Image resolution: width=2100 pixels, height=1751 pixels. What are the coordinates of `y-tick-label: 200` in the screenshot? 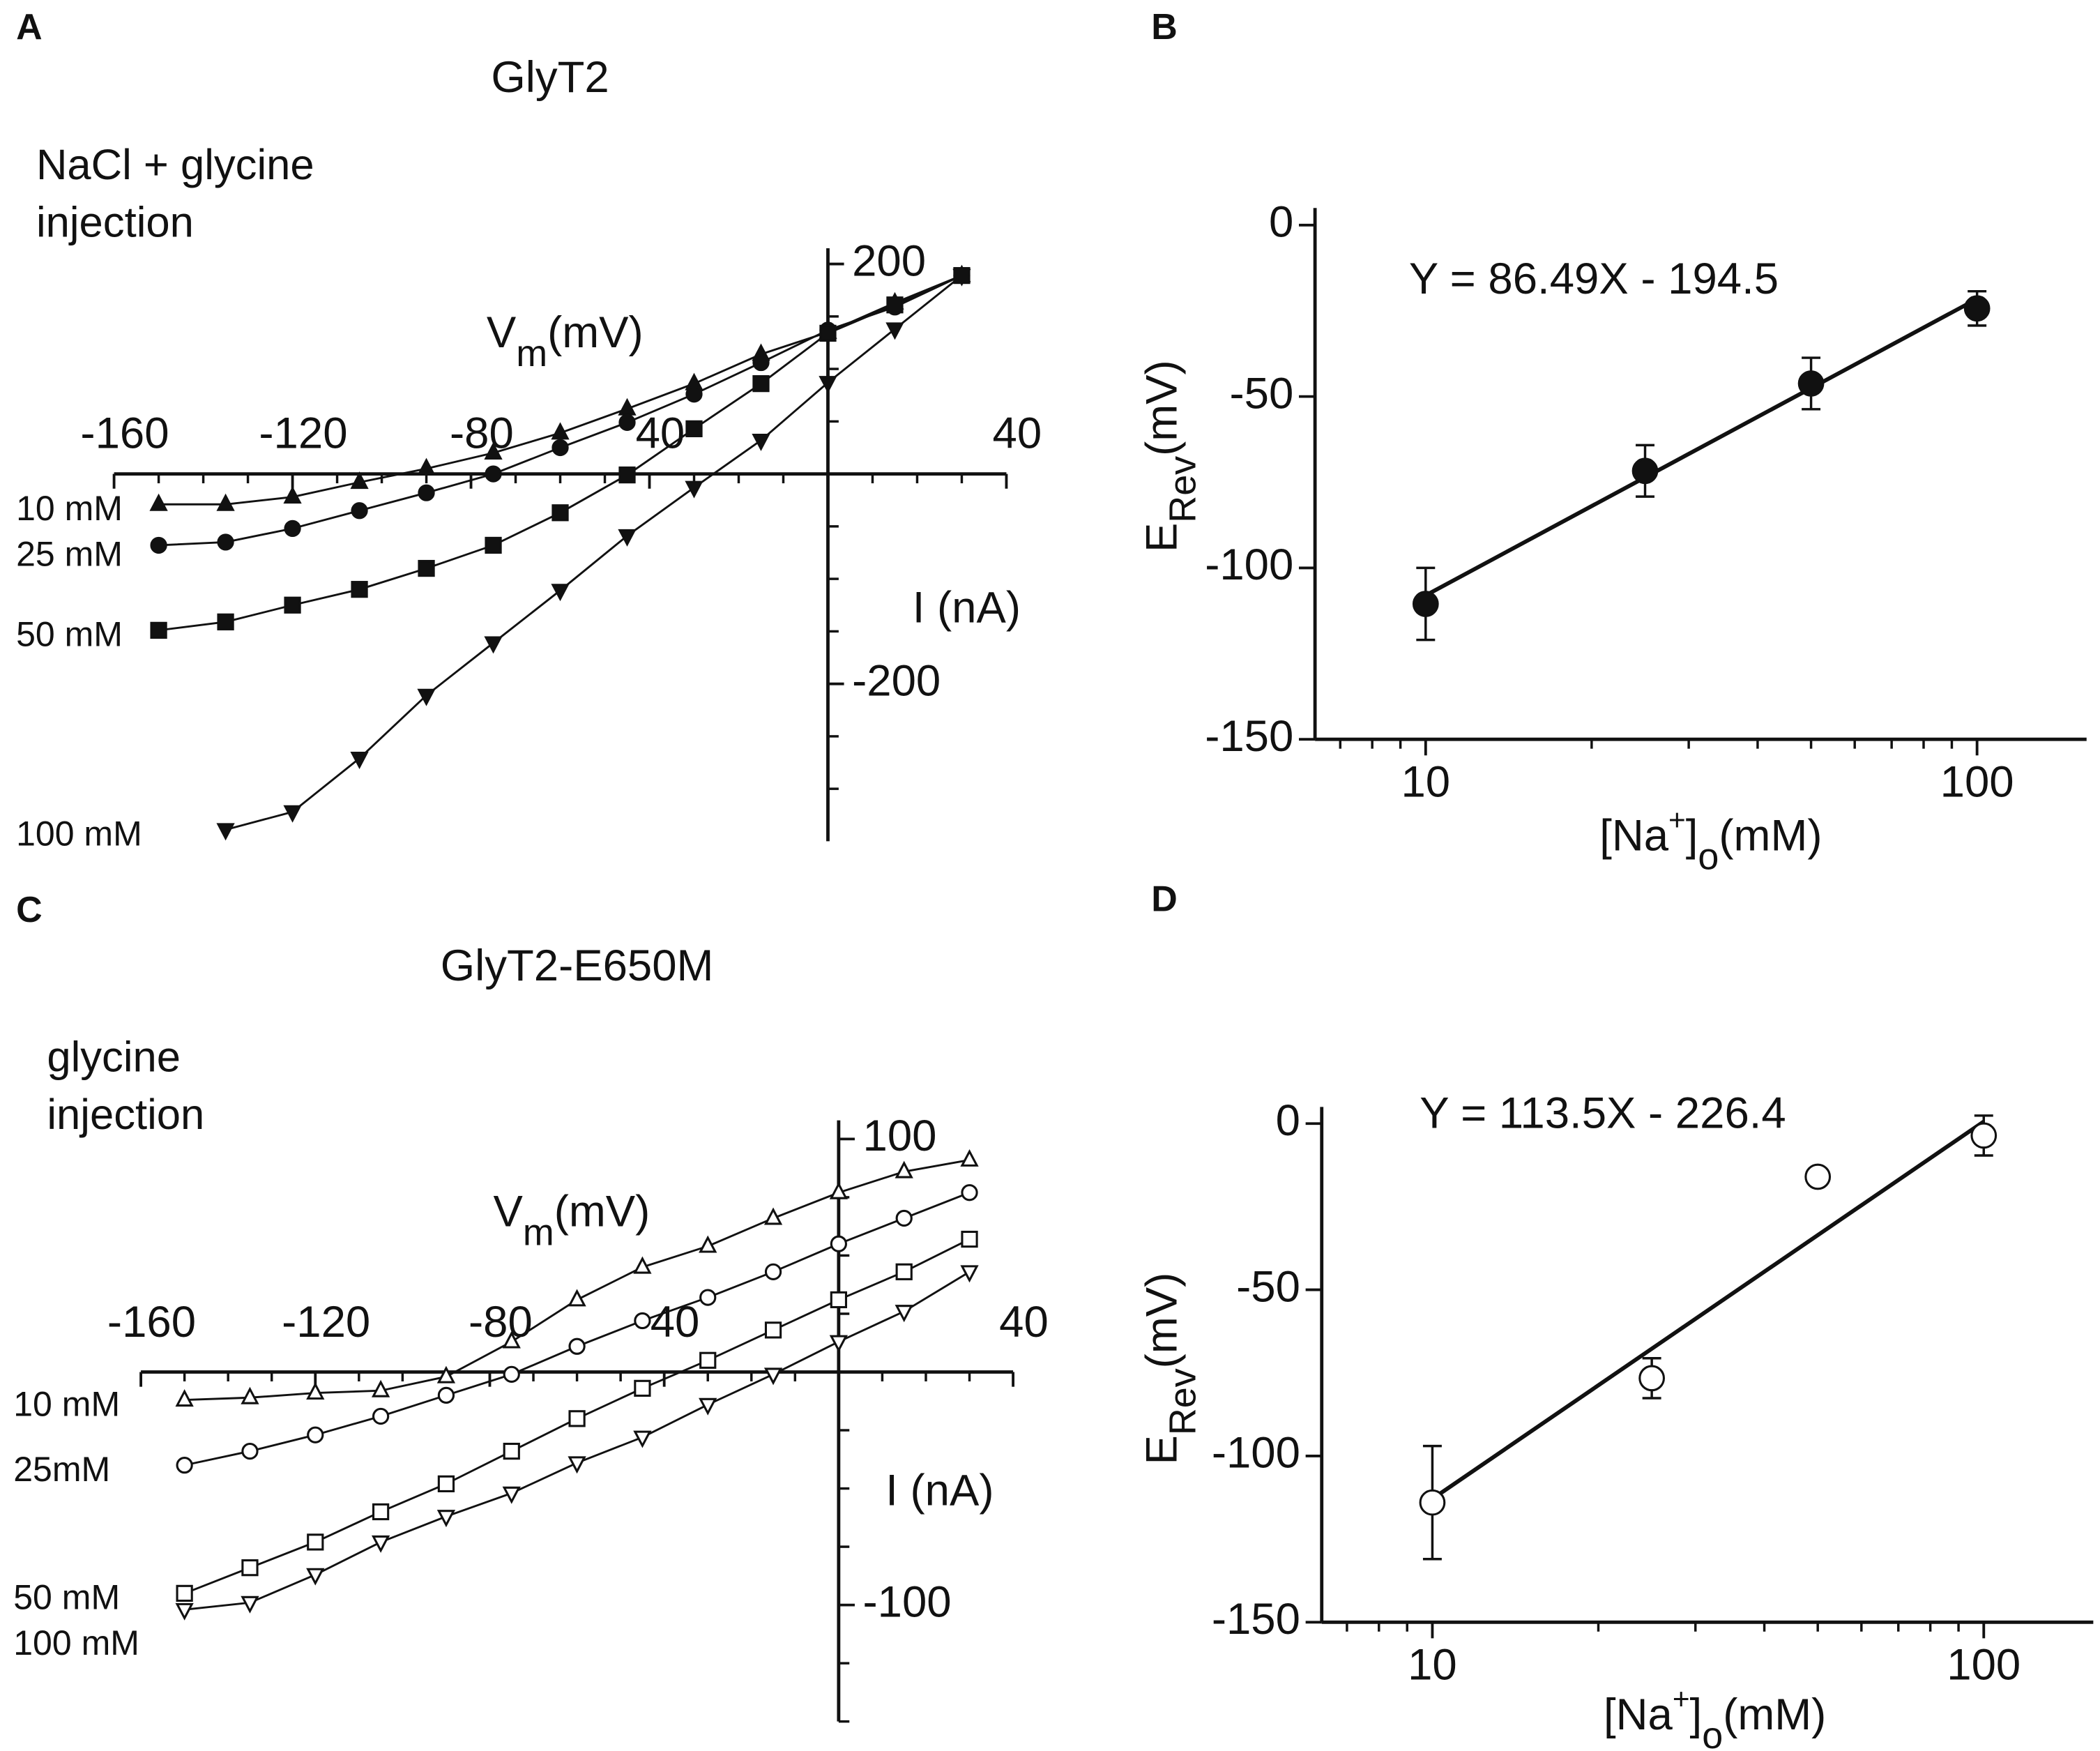 It's located at (889, 260).